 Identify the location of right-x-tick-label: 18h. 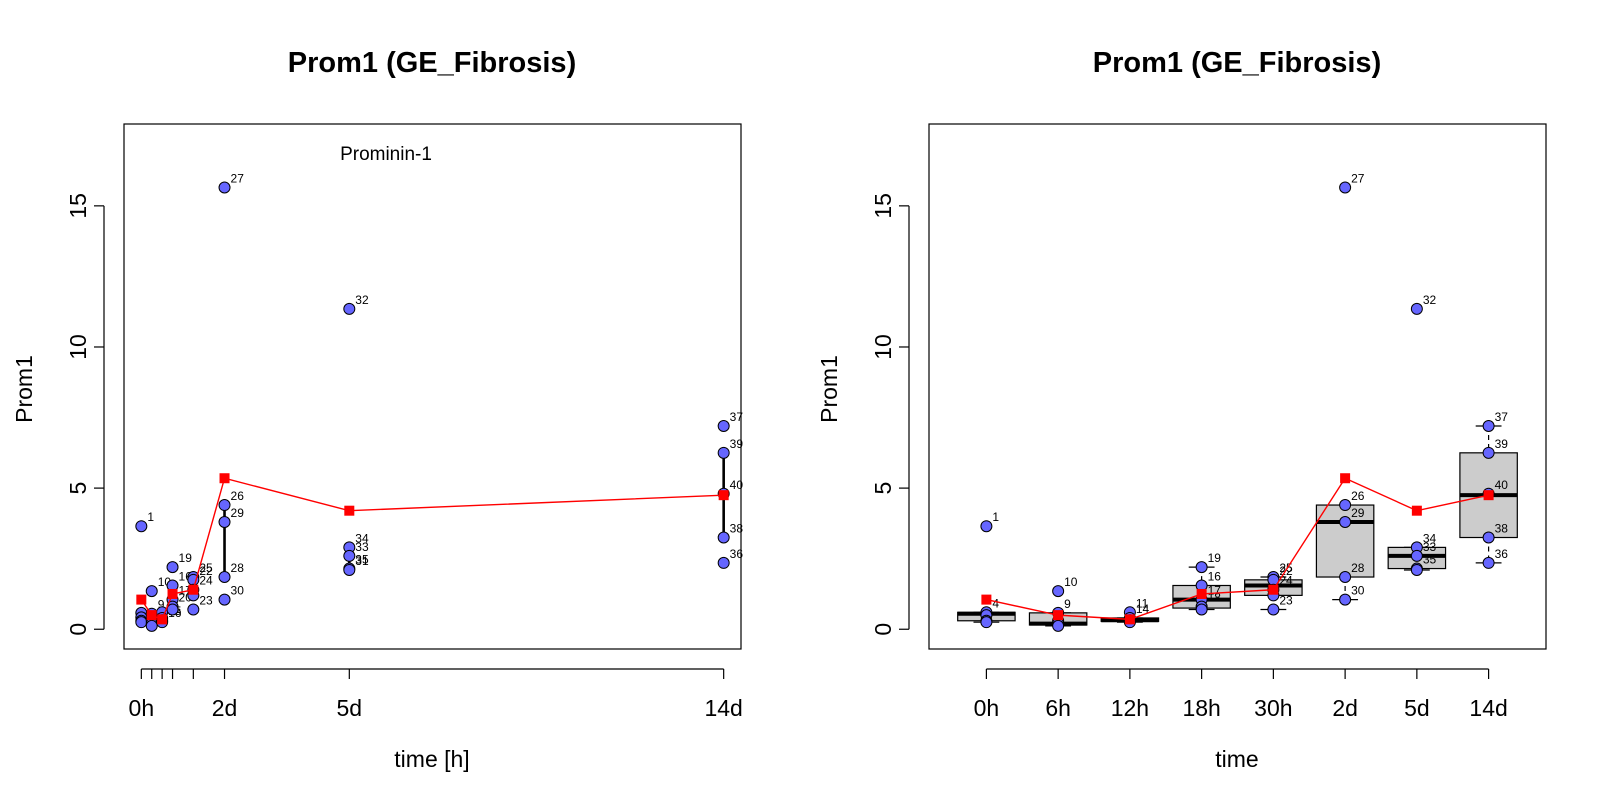
(1201, 708).